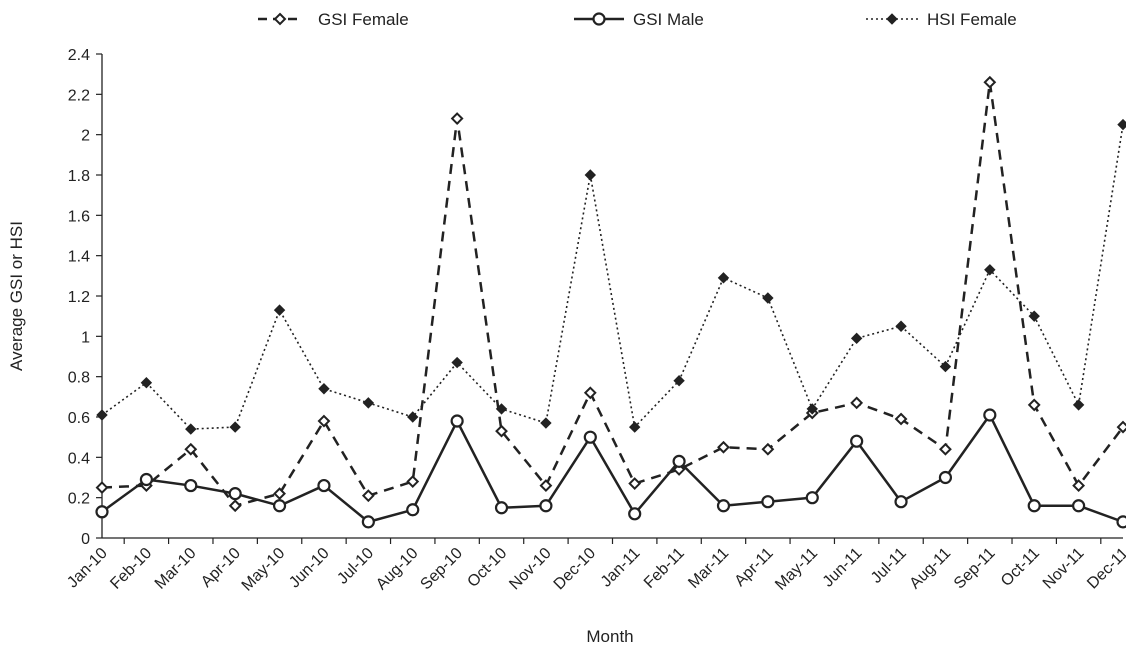  Describe the element at coordinates (79, 176) in the screenshot. I see `y-tick-label: 1.8` at that location.